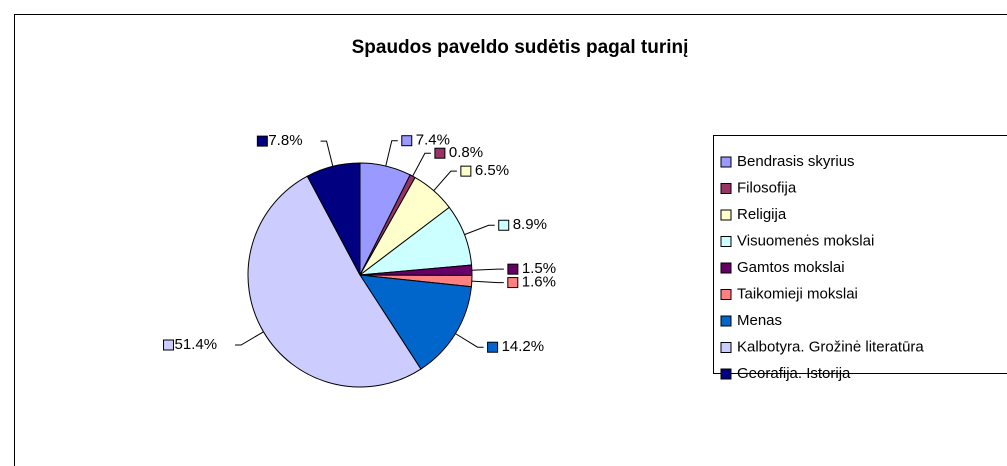  I want to click on legend-box, so click(860, 254).